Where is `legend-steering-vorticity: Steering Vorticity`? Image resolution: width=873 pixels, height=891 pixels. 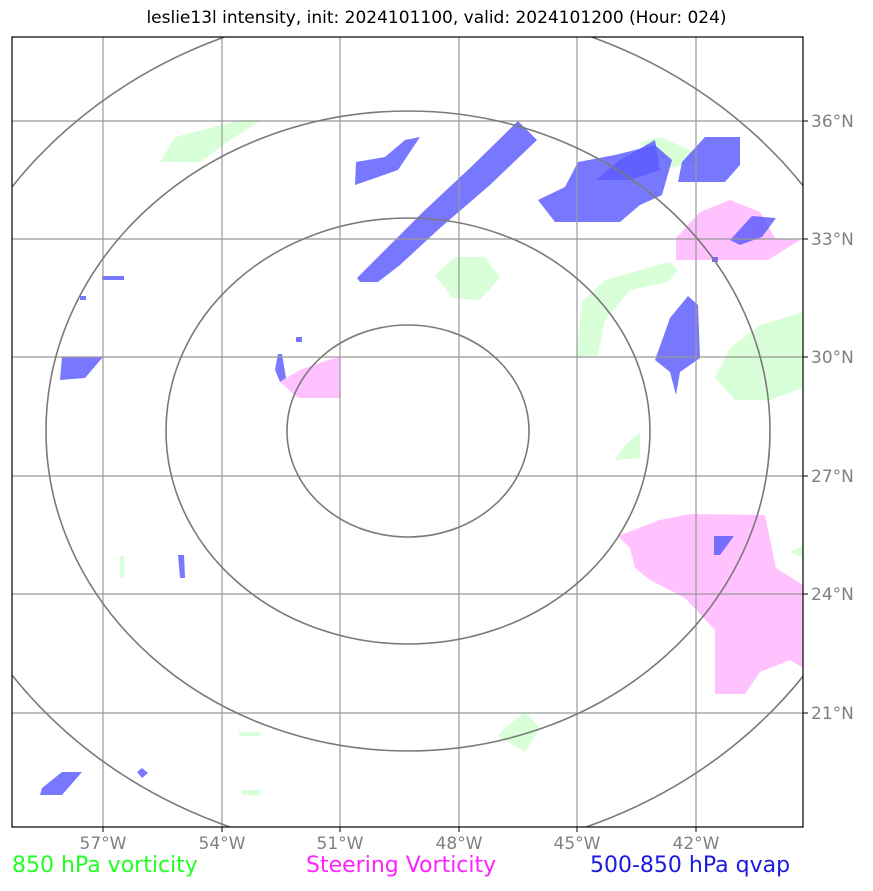
legend-steering-vorticity: Steering Vorticity is located at coordinates (401, 865).